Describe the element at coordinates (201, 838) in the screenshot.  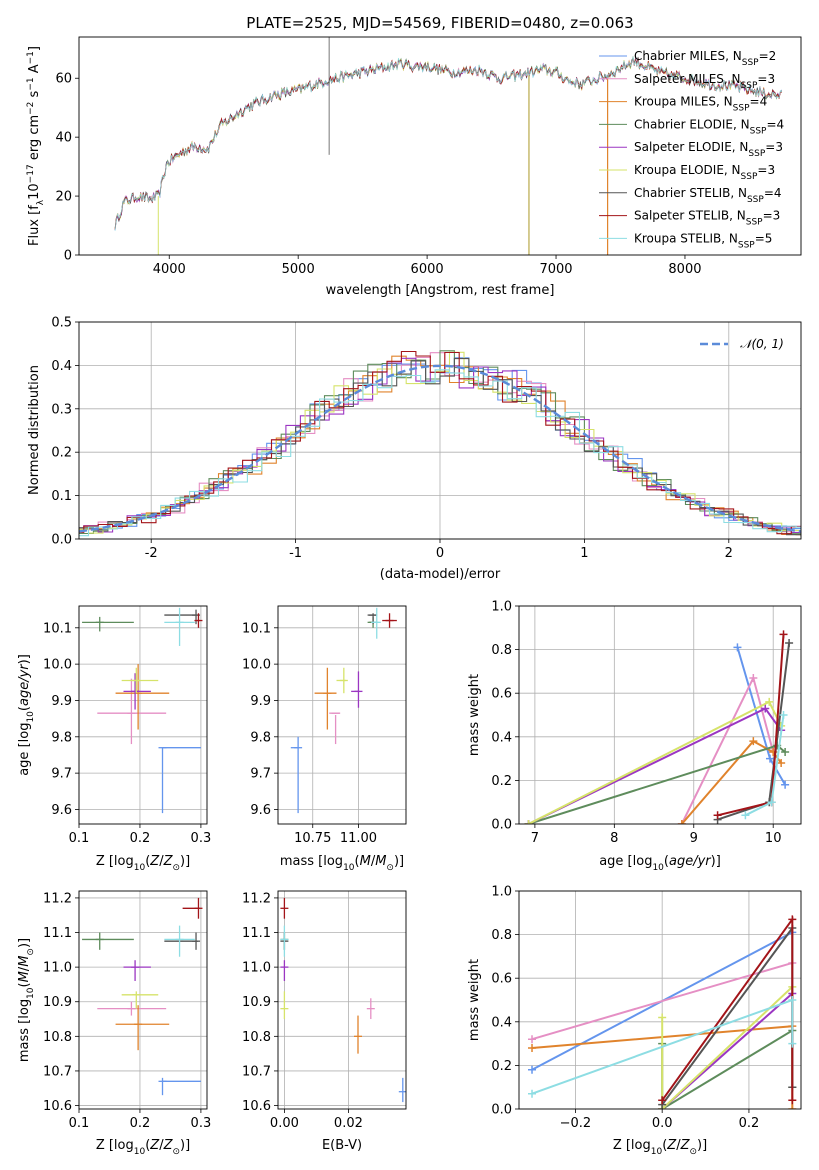
I see `x-tick-label: 0.3` at that location.